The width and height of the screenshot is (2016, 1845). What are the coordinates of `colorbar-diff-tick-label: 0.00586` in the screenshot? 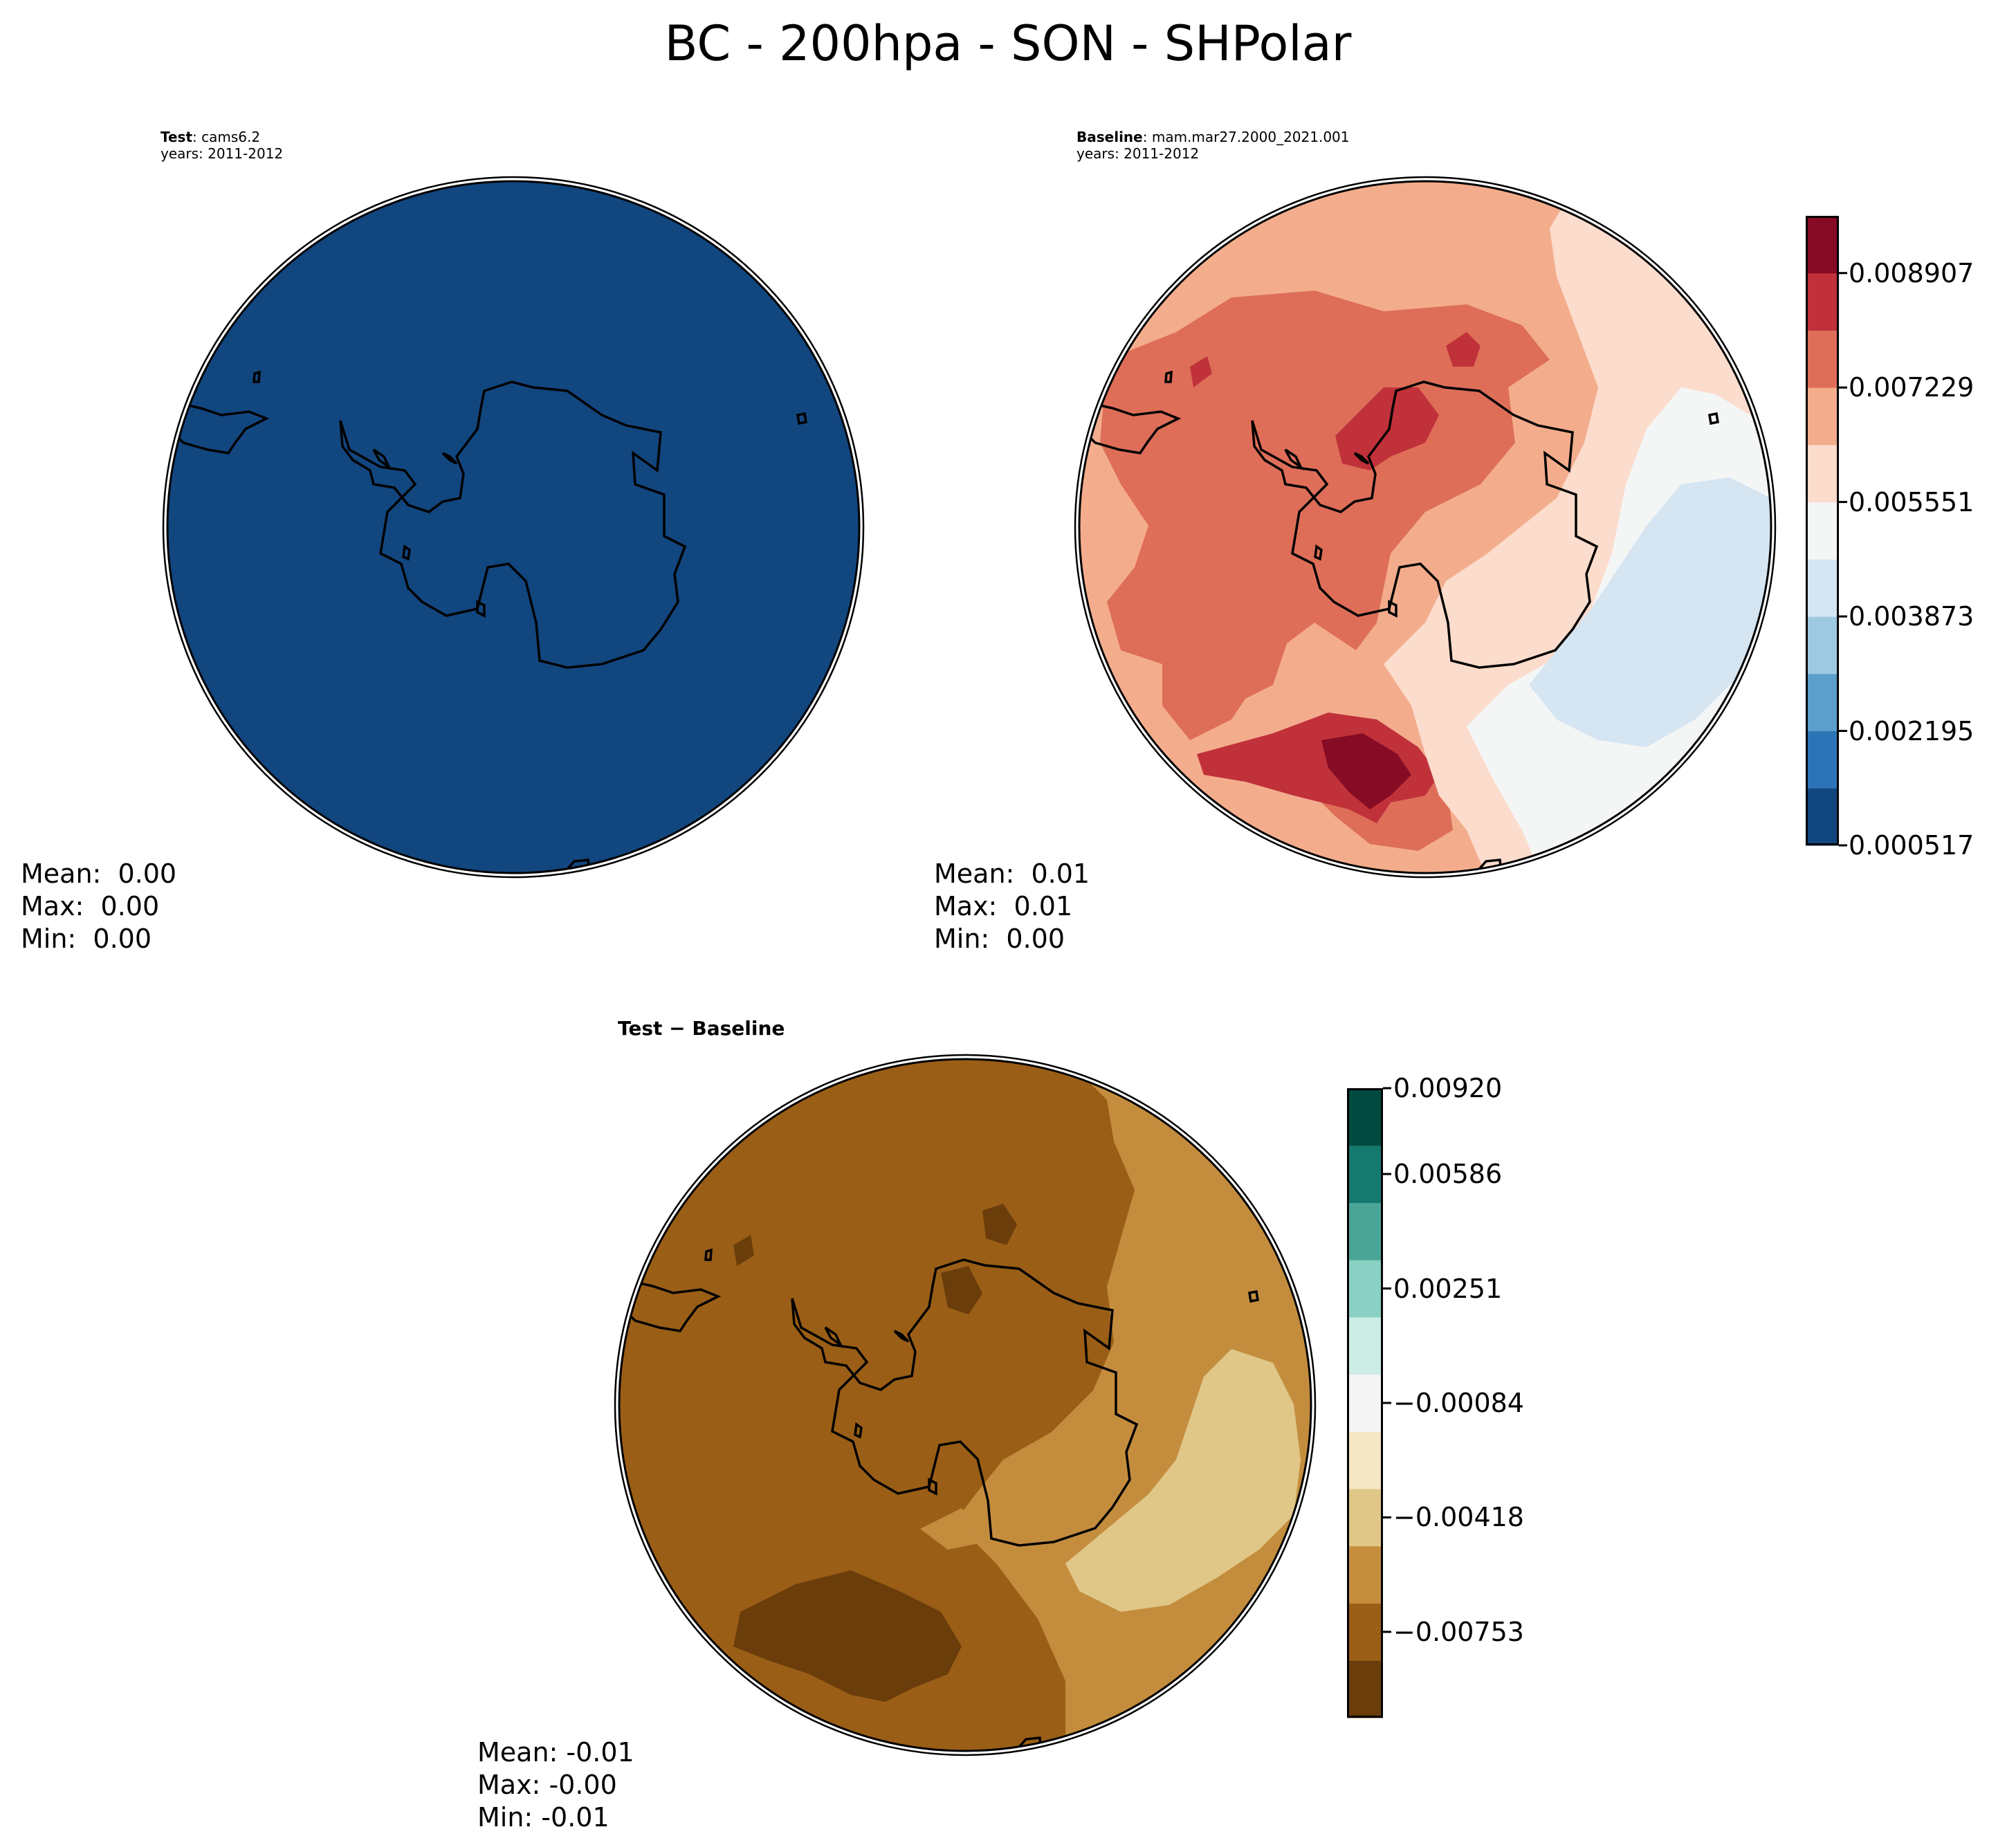 It's located at (1448, 1174).